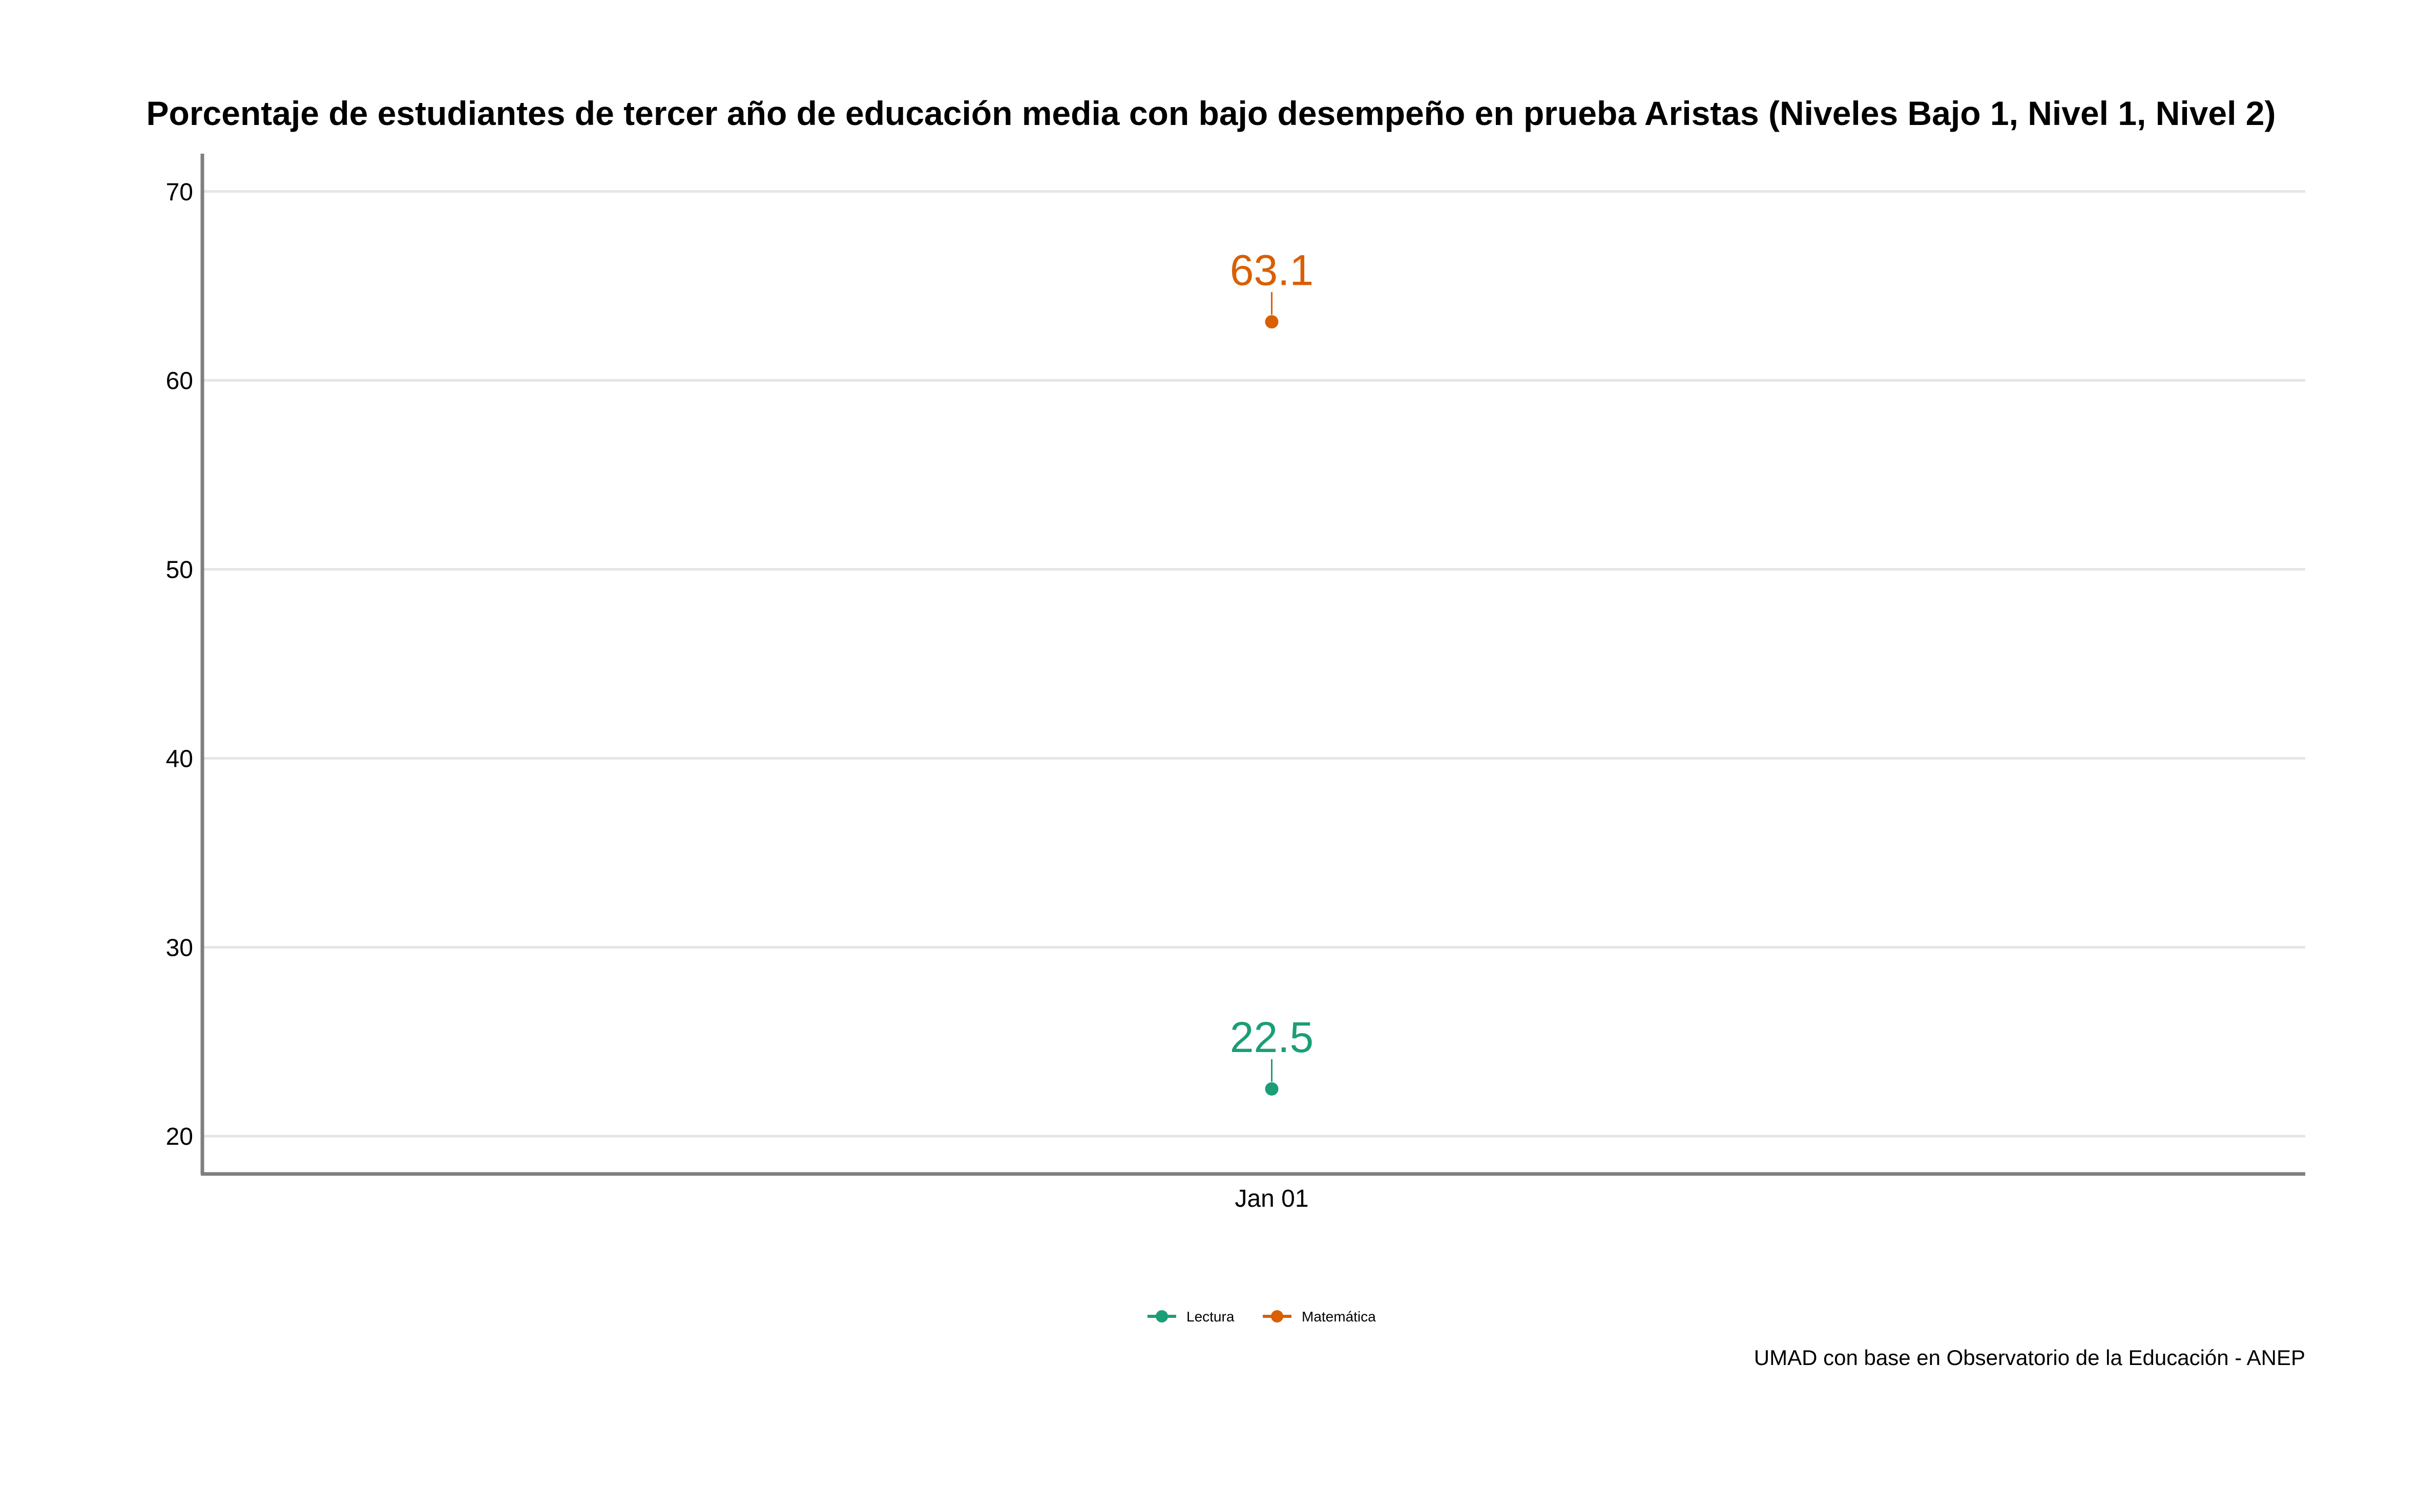 The image size is (2420, 1512). What do you see at coordinates (1262, 1317) in the screenshot?
I see `legend: Lectura Matemática` at bounding box center [1262, 1317].